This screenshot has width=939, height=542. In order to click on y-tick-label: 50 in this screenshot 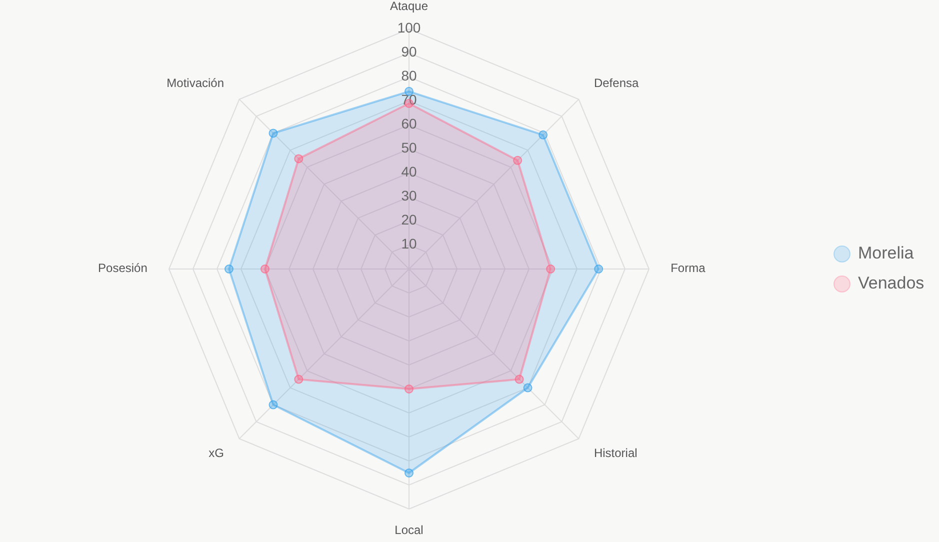, I will do `click(409, 148)`.